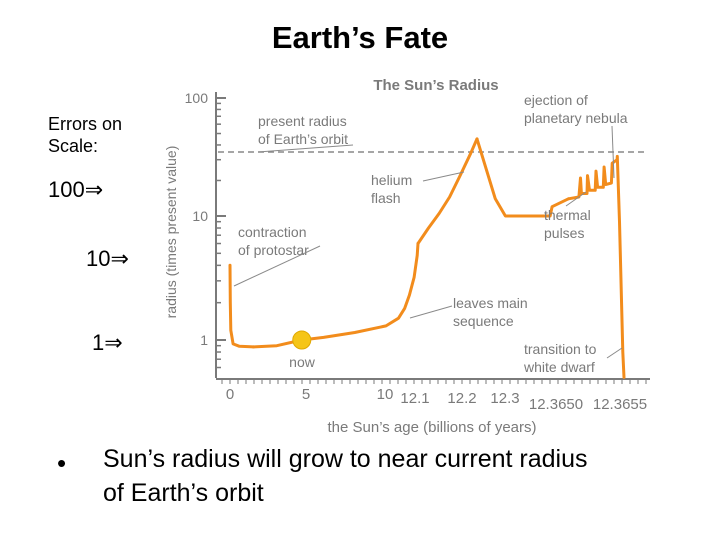 The height and width of the screenshot is (540, 720). What do you see at coordinates (461, 398) in the screenshot?
I see `x-tick-label: 12.2` at bounding box center [461, 398].